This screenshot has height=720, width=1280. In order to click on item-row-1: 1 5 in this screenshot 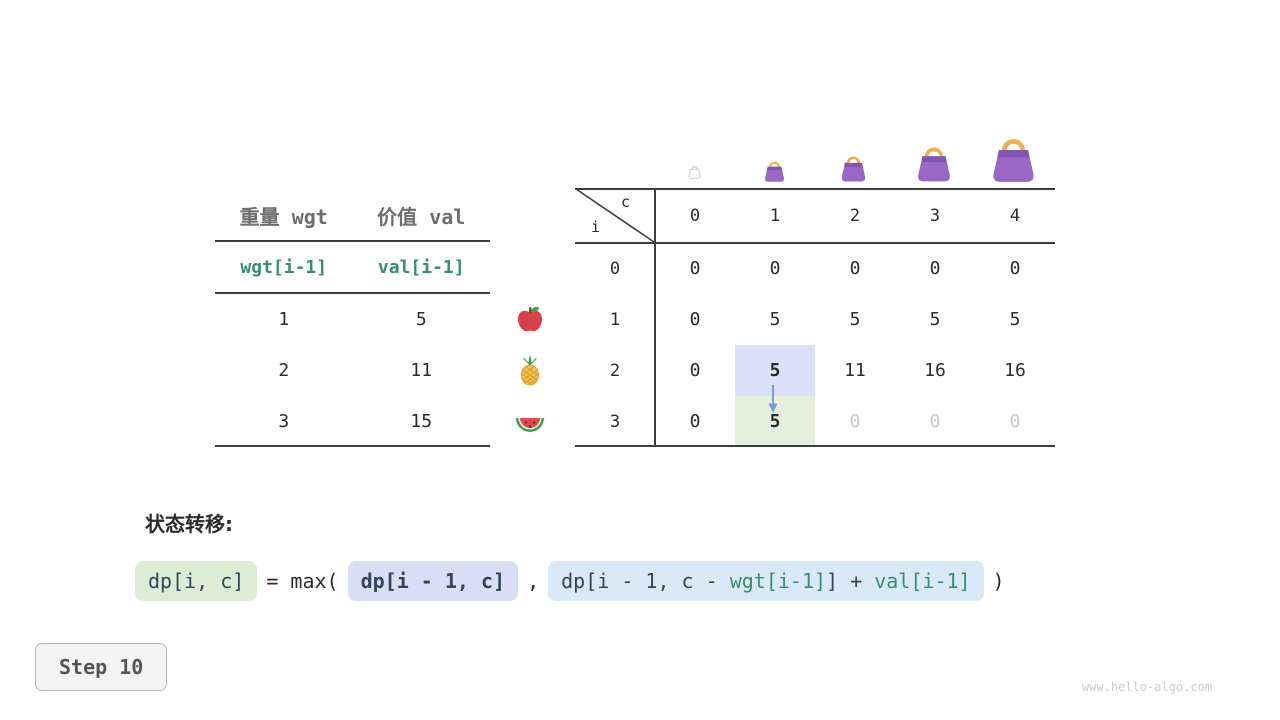, I will do `click(352, 319)`.